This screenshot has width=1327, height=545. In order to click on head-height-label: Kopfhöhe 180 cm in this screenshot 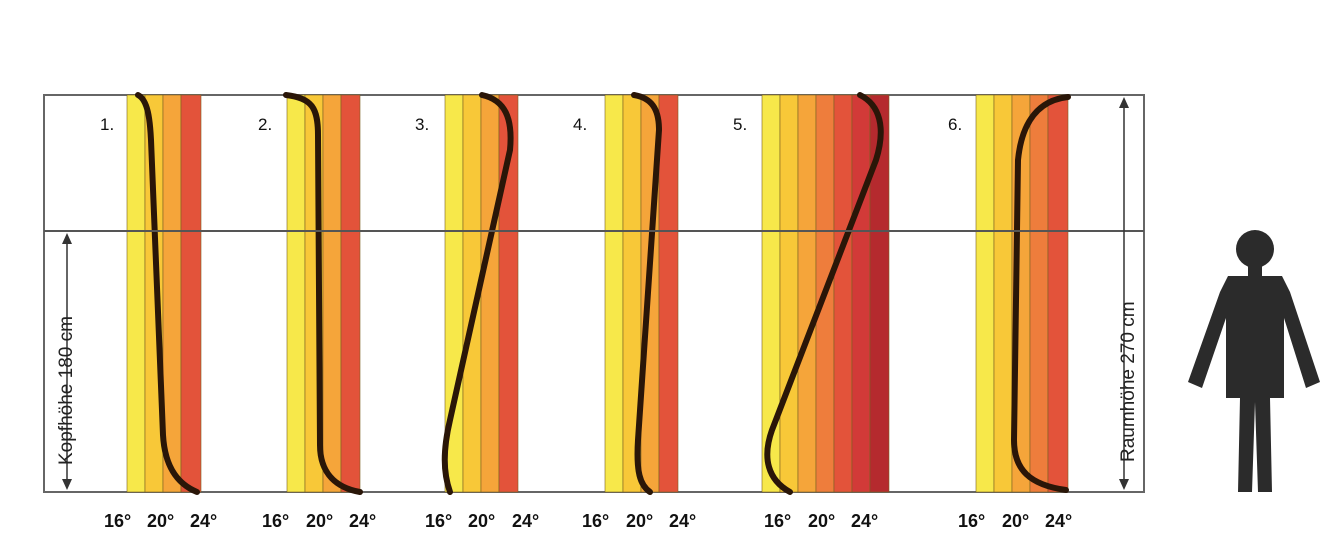, I will do `click(66, 390)`.